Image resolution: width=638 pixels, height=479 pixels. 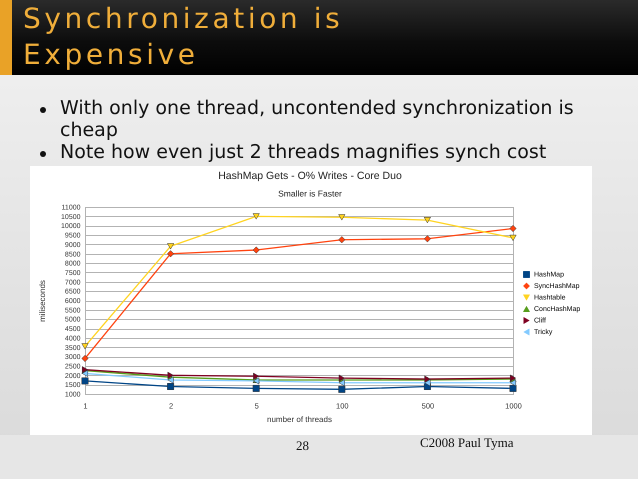 I want to click on chart-subtitle: Smaller is Faster, so click(x=310, y=193).